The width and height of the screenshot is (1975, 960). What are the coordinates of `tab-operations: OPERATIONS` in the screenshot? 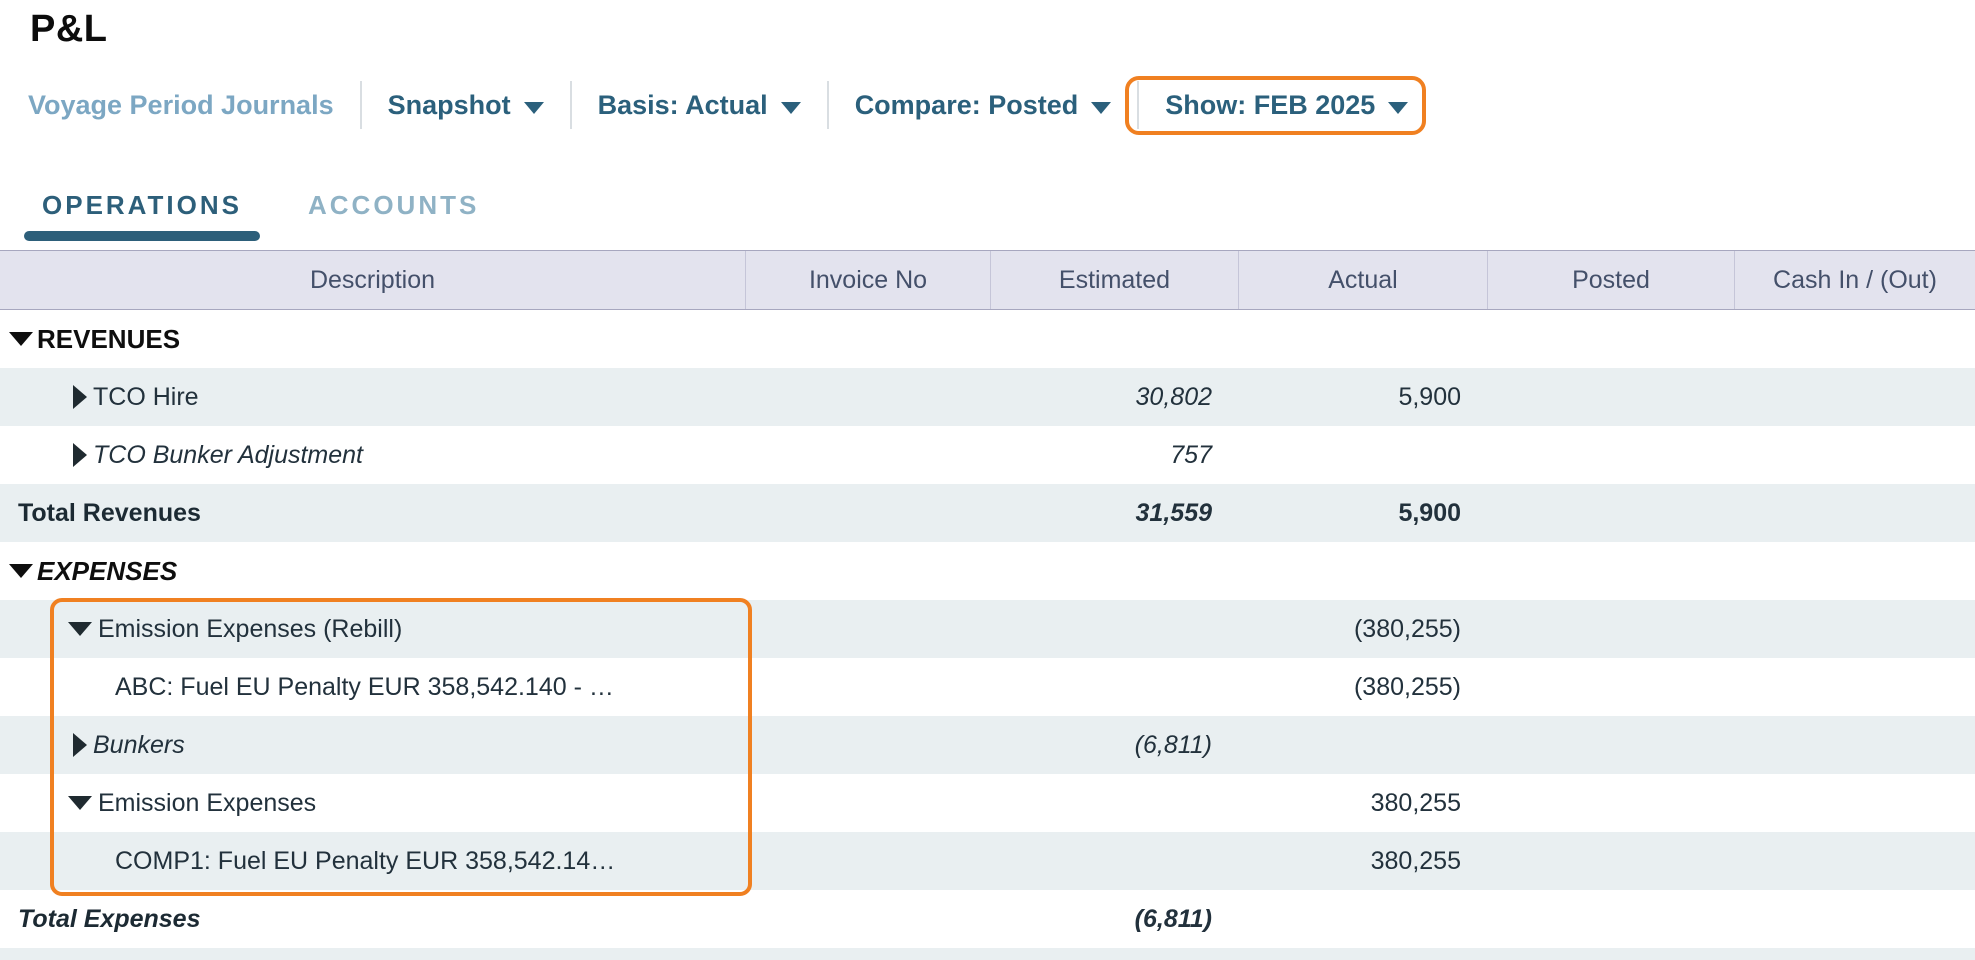 It's located at (142, 215).